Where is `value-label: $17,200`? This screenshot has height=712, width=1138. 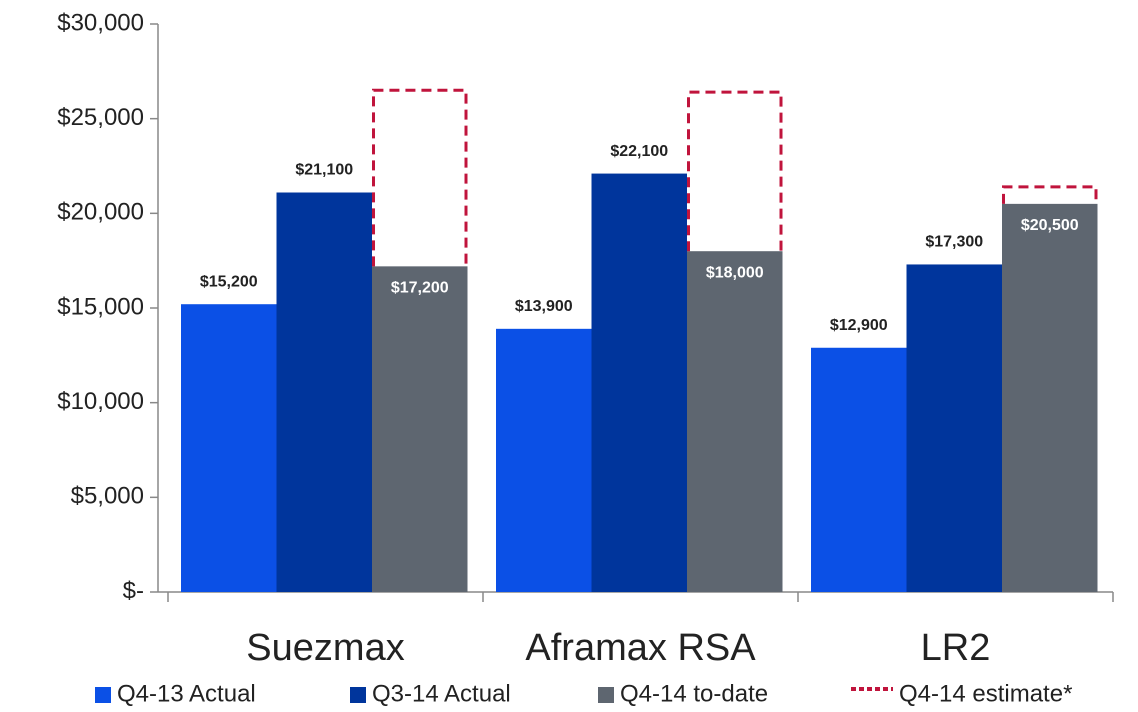
value-label: $17,200 is located at coordinates (420, 288).